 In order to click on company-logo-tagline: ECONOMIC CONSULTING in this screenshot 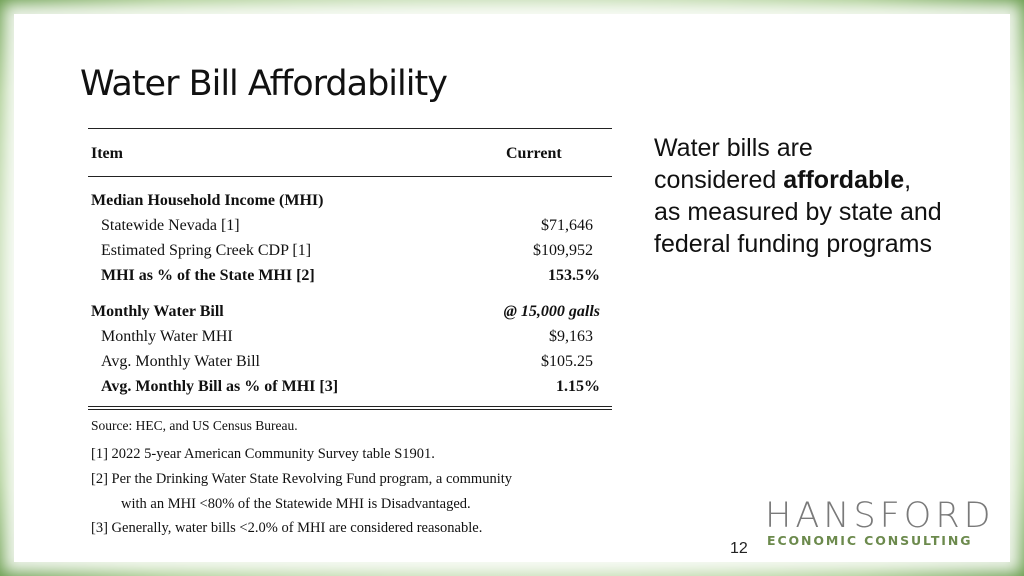, I will do `click(870, 540)`.